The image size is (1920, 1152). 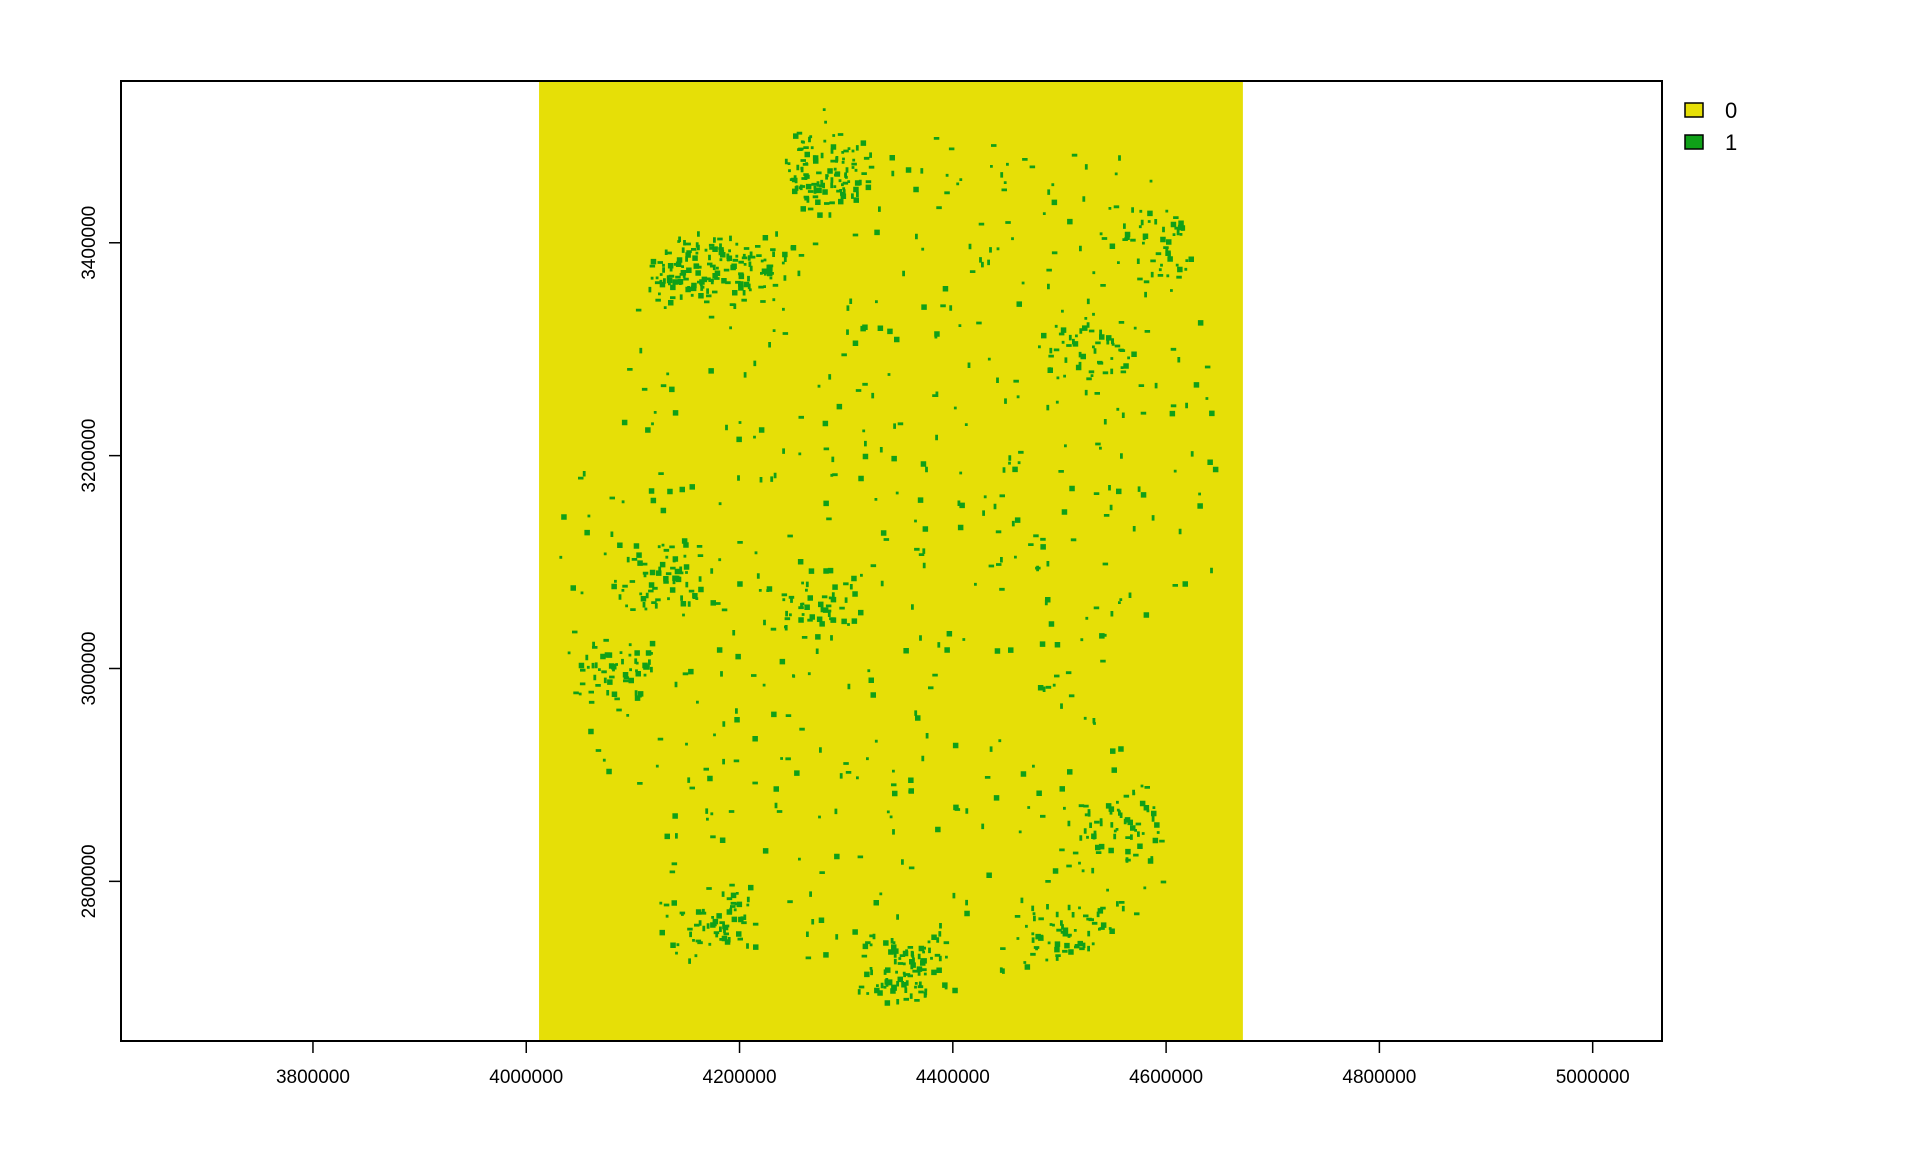 I want to click on y-tick-label: 2800000, so click(x=89, y=881).